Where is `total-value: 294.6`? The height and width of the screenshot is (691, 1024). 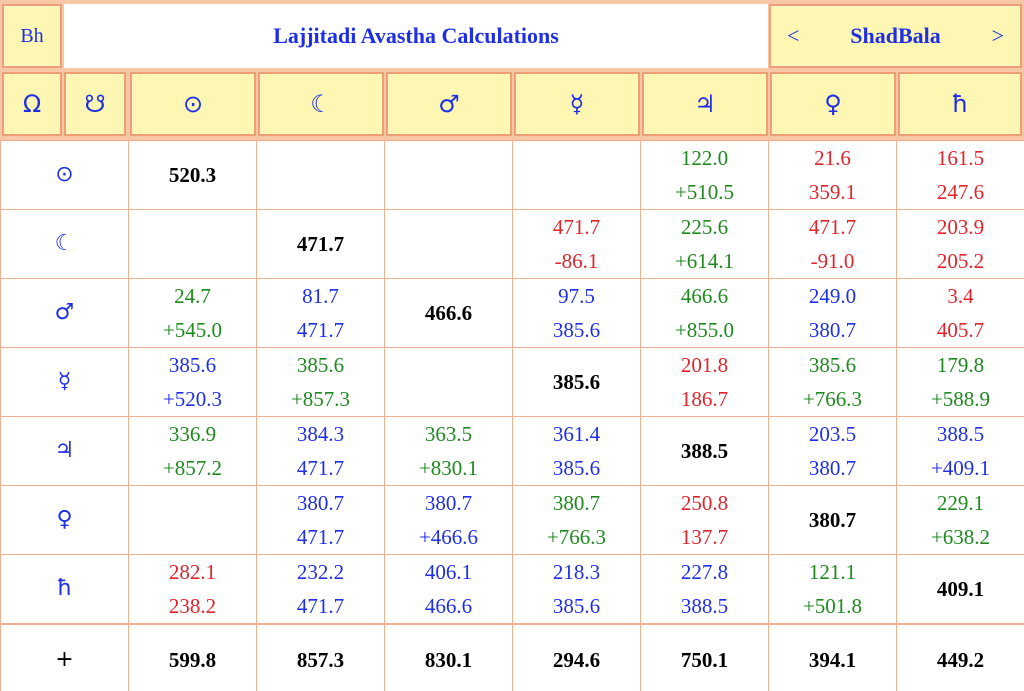
total-value: 294.6 is located at coordinates (576, 657).